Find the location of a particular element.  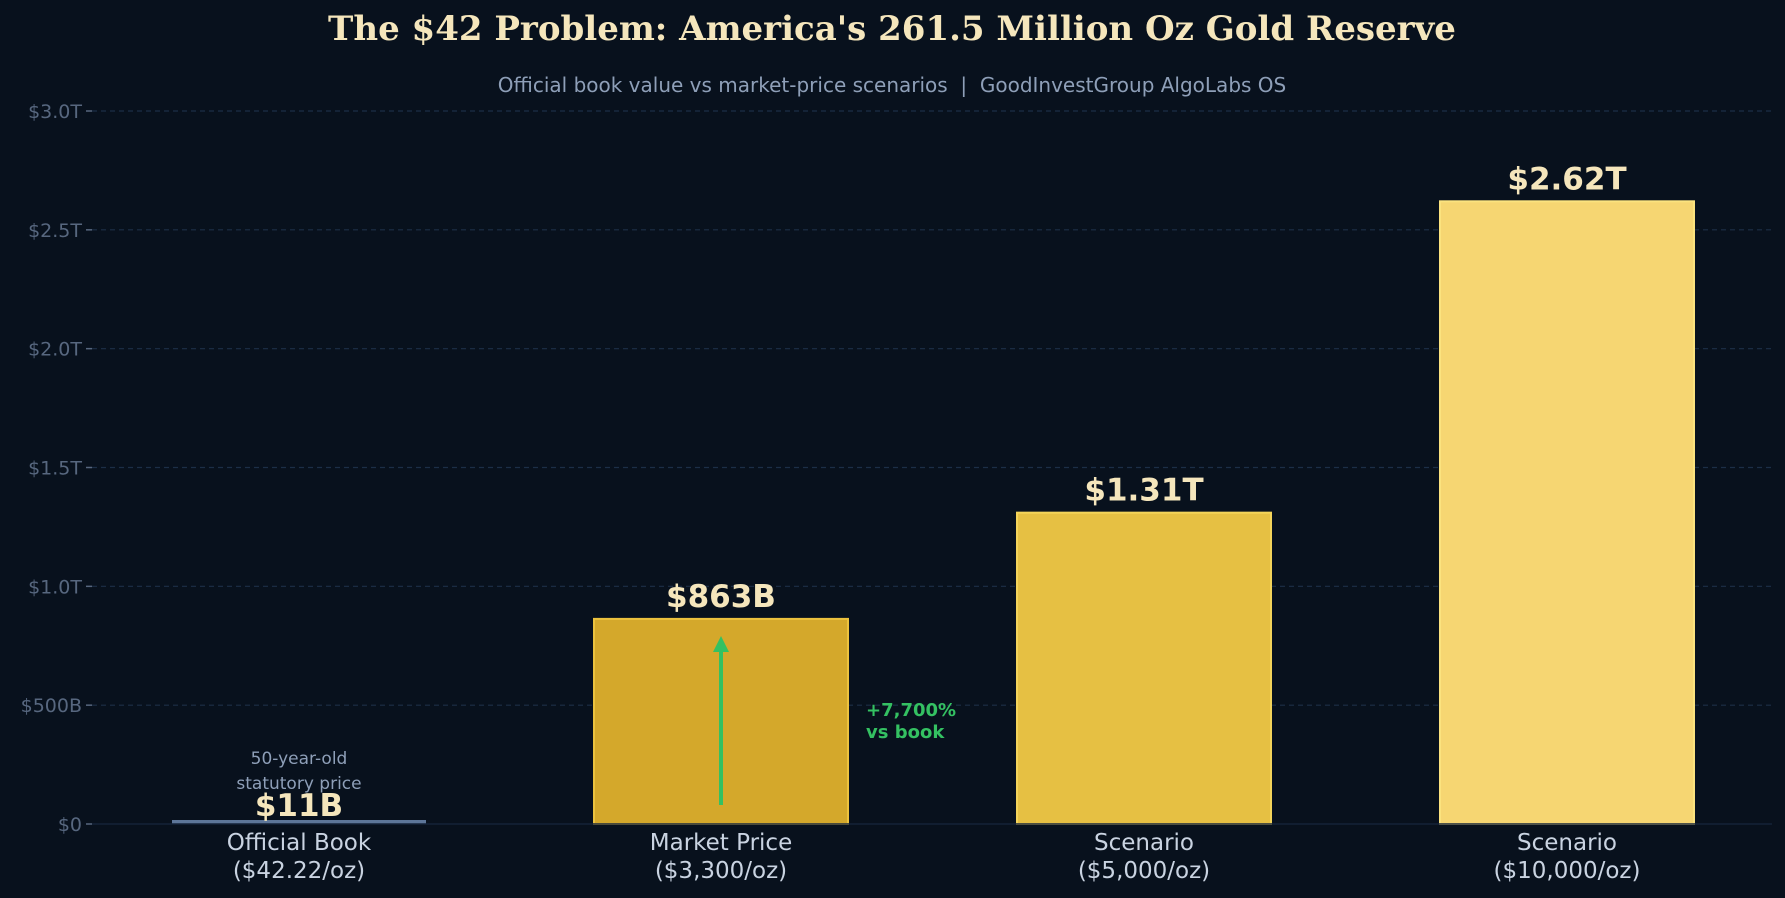

x-tick-label: Official Book ($42.22/oz) is located at coordinates (299, 857).